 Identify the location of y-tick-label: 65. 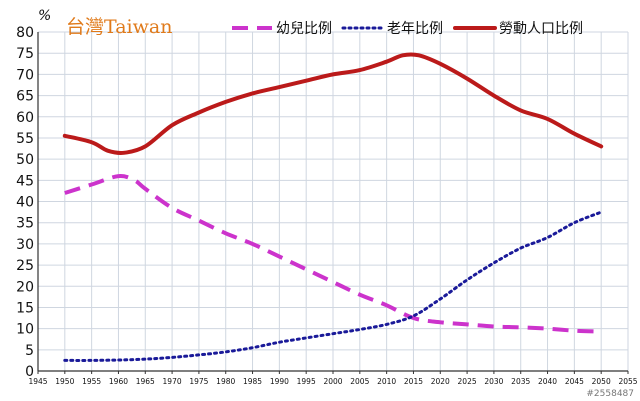
(25, 97).